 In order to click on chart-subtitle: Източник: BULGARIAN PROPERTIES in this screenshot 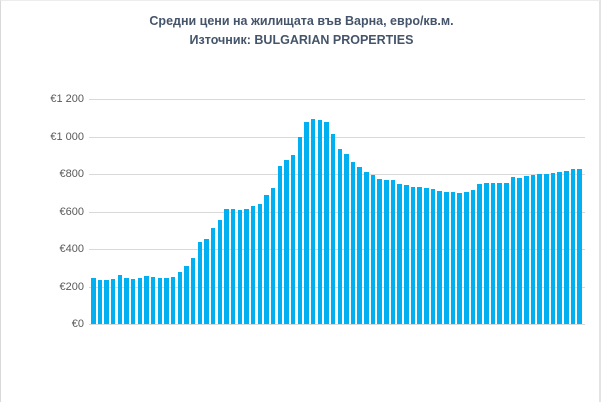, I will do `click(301, 40)`.